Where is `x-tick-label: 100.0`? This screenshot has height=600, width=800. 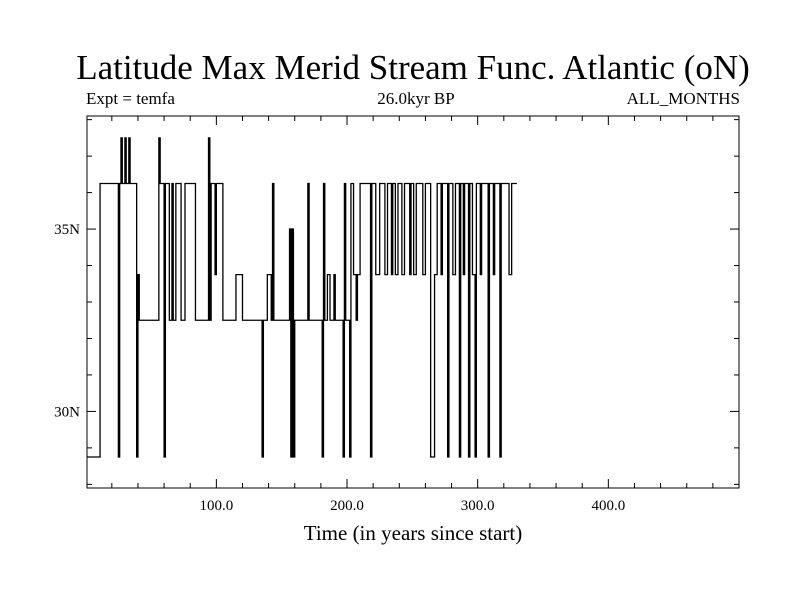
x-tick-label: 100.0 is located at coordinates (216, 506).